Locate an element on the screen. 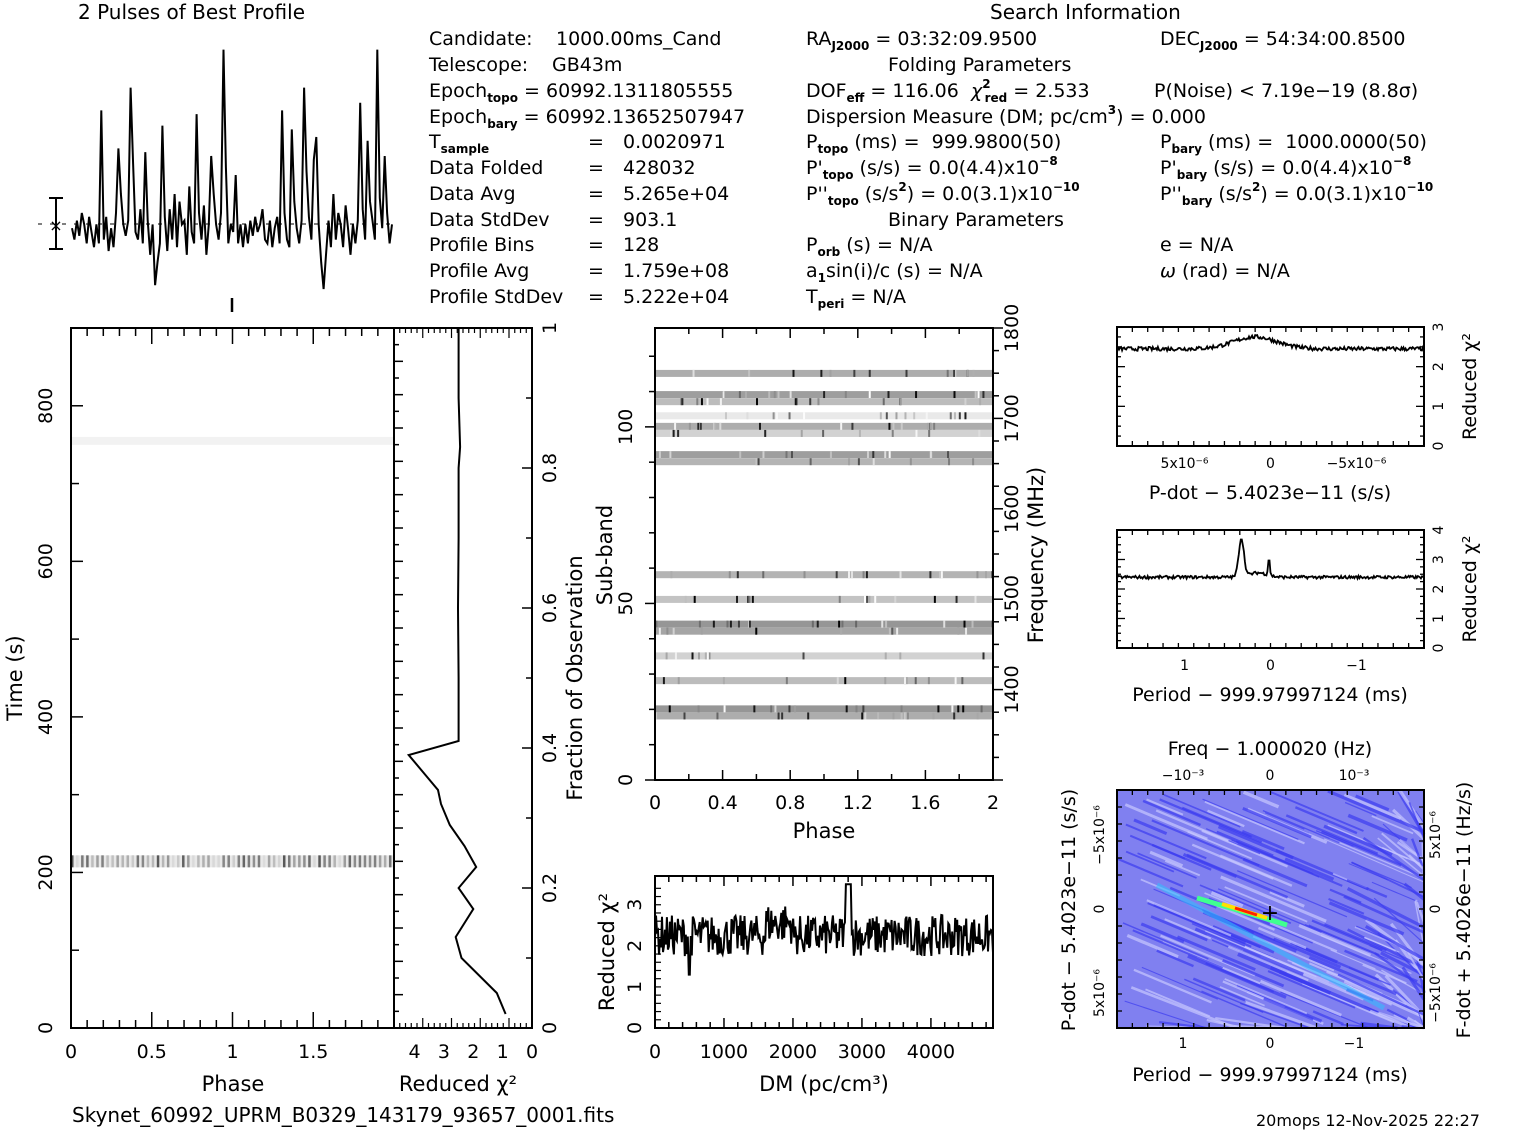 Image resolution: width=1517 pixels, height=1133 pixels. p-noise: P(Noise) < 7.19e−19 (8.8σ) is located at coordinates (1286, 91).